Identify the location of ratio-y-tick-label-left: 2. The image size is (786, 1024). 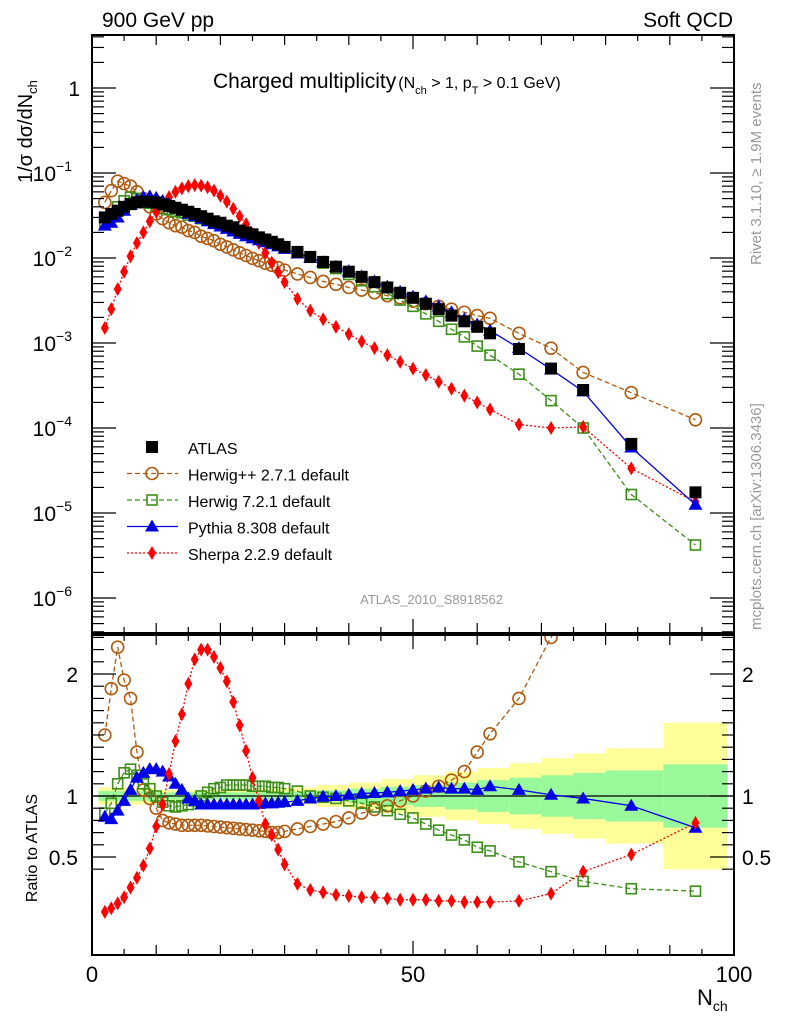
(72, 675).